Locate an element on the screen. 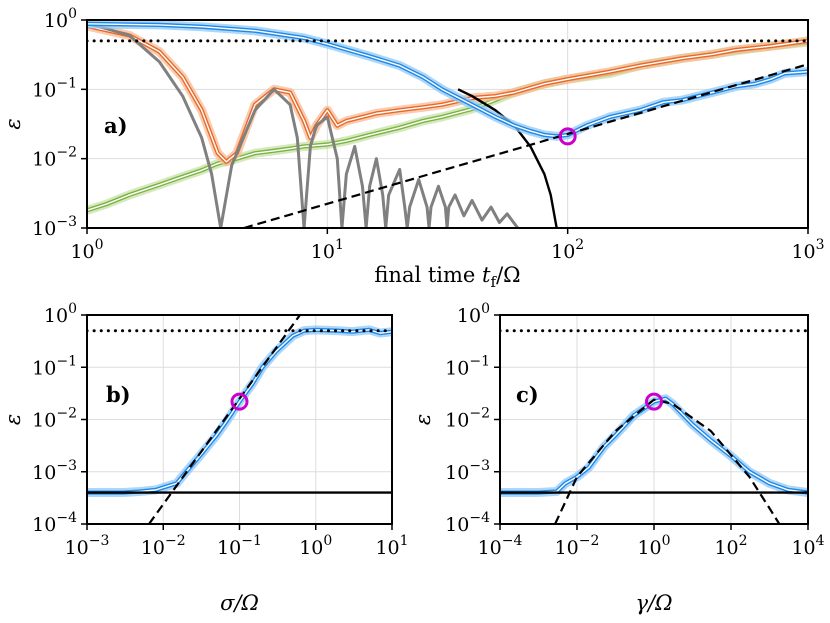 The height and width of the screenshot is (623, 830). x-tick-label-c: 10⁰ is located at coordinates (653, 546).